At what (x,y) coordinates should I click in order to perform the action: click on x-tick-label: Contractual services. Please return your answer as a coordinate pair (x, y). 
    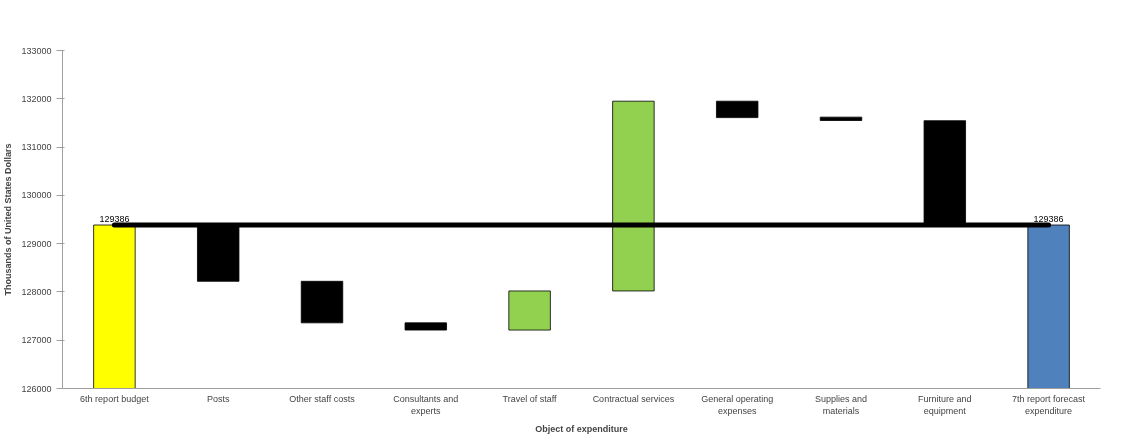
    Looking at the image, I should click on (633, 398).